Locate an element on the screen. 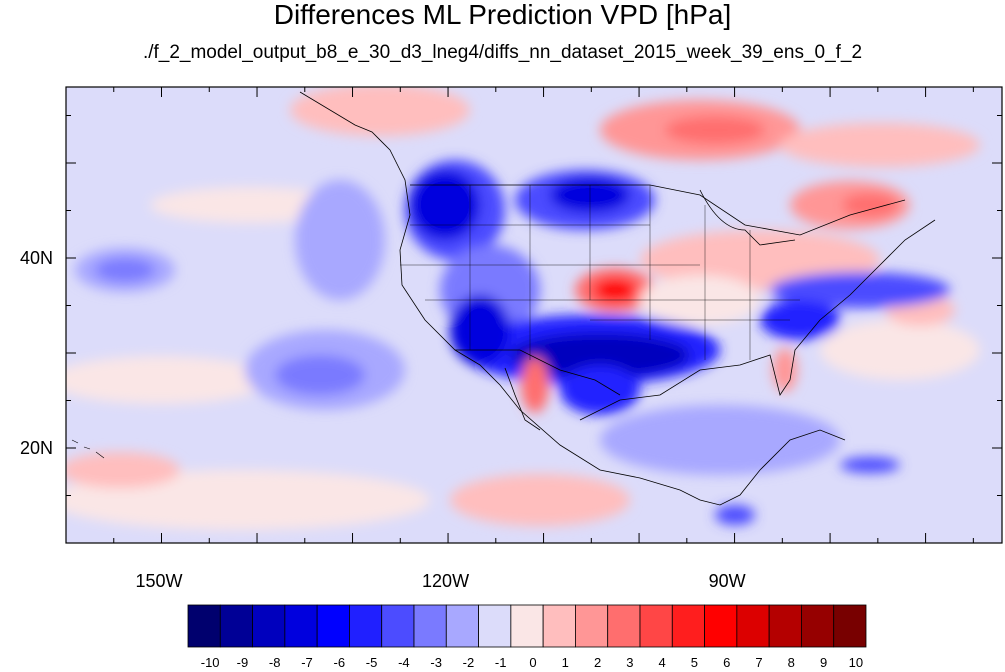  lon-label: 120W is located at coordinates (446, 581).